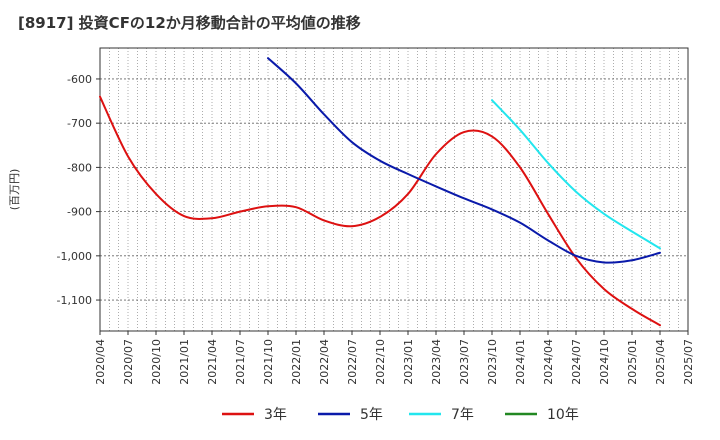 This screenshot has width=720, height=440. Describe the element at coordinates (688, 362) in the screenshot. I see `x-tick-label: 2025/07` at that location.